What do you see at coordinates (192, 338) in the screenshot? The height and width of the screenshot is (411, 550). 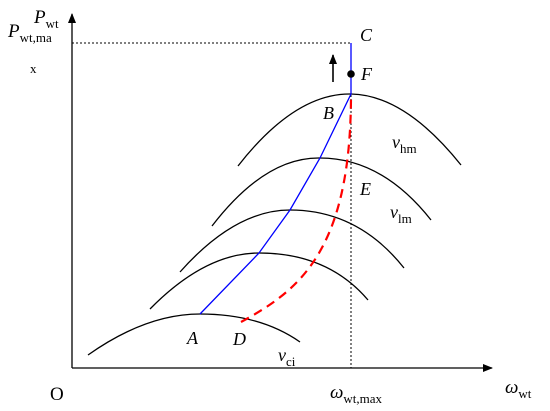 I see `point-a-label: A` at bounding box center [192, 338].